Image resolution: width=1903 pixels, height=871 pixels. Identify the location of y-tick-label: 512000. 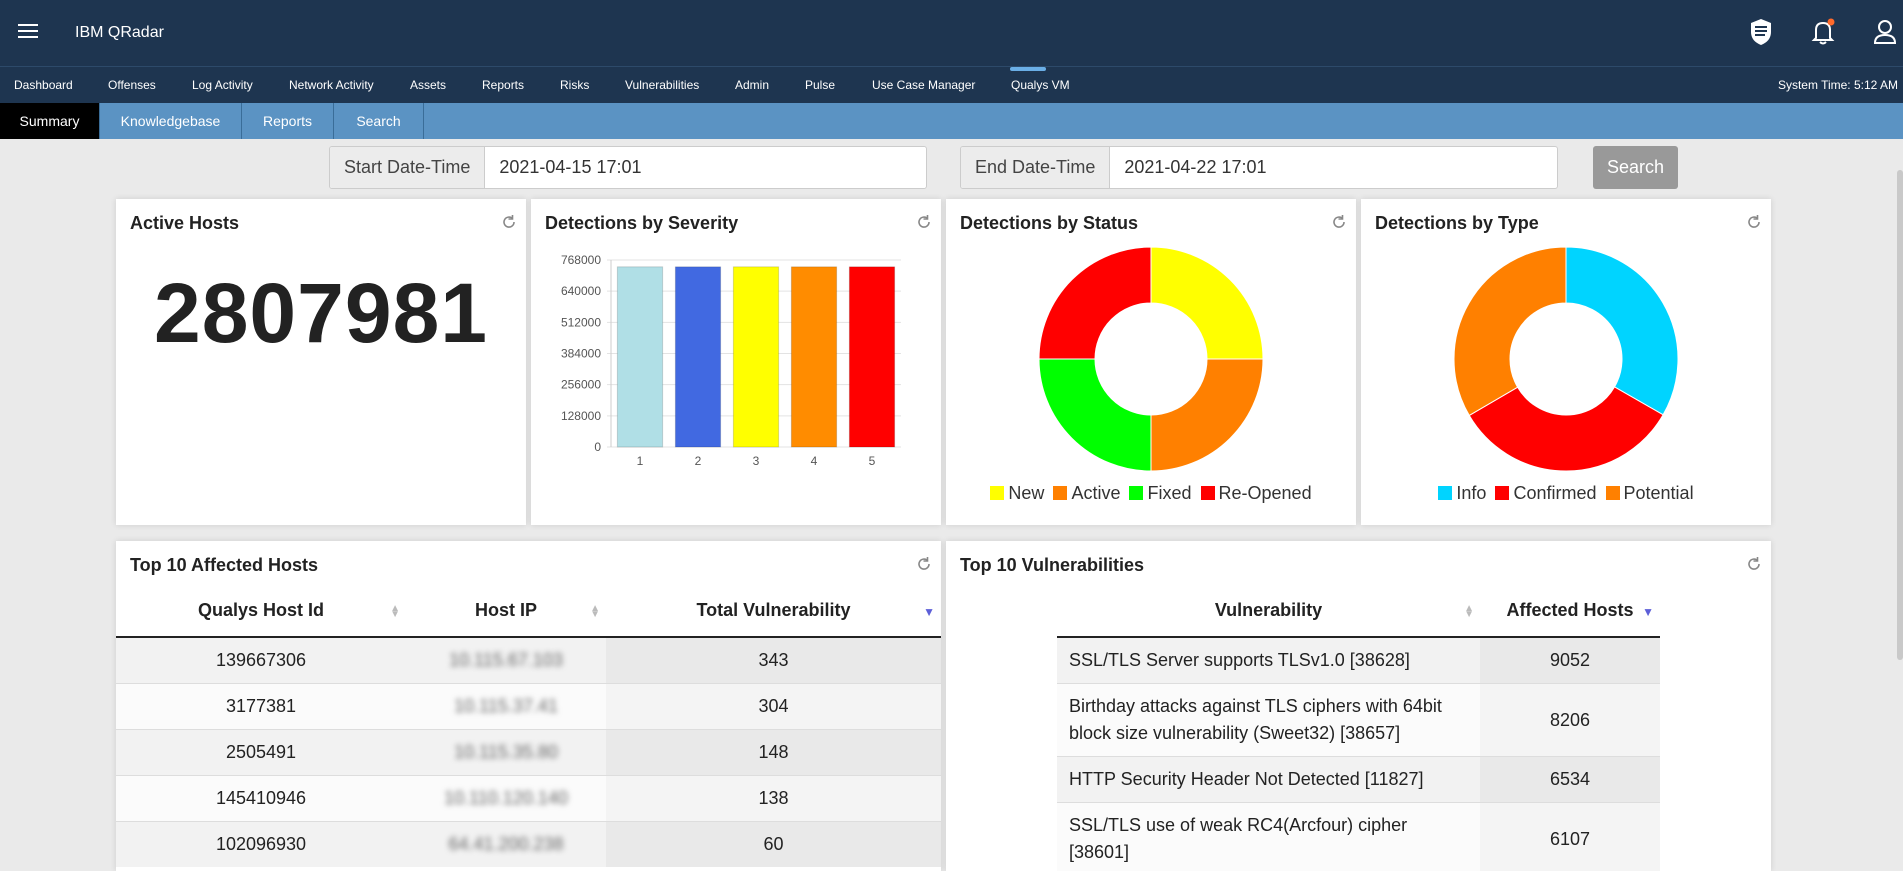
(581, 322).